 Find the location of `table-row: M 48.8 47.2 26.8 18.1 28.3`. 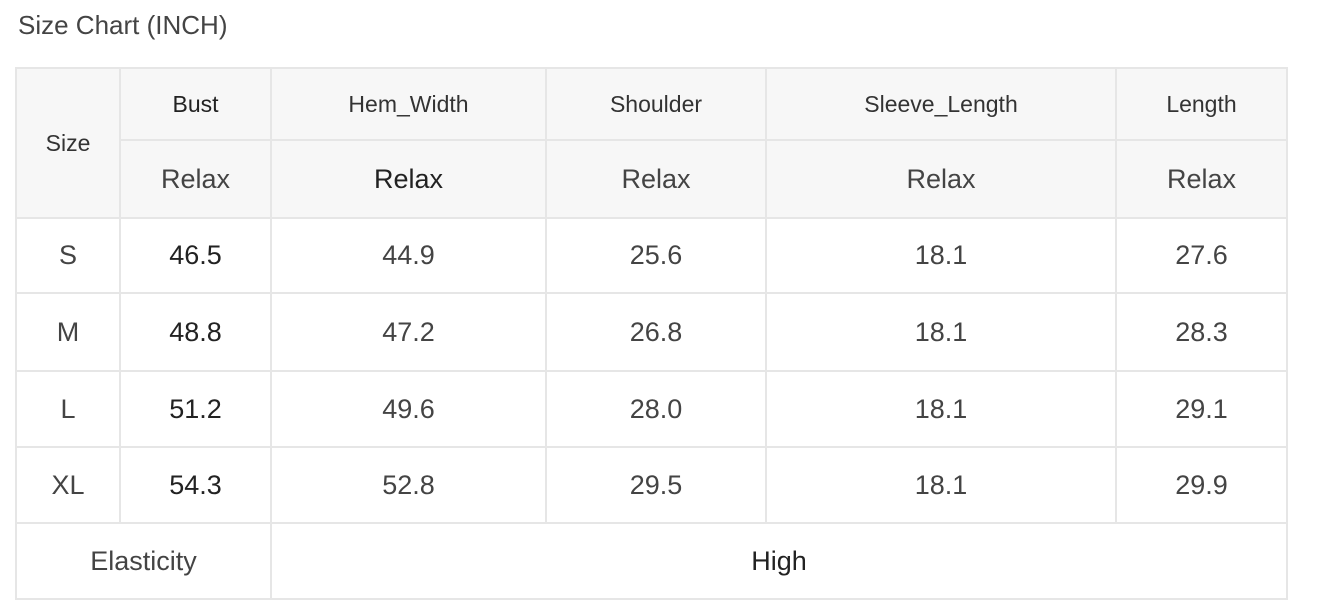

table-row: M 48.8 47.2 26.8 18.1 28.3 is located at coordinates (651, 332).